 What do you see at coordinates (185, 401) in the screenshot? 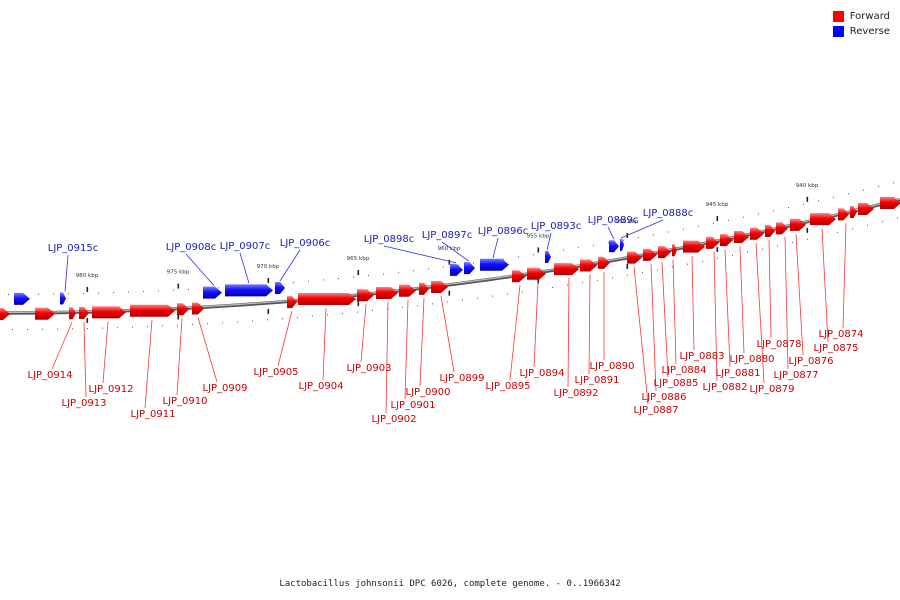
I see `gene-label-forward: LJP_0910` at bounding box center [185, 401].